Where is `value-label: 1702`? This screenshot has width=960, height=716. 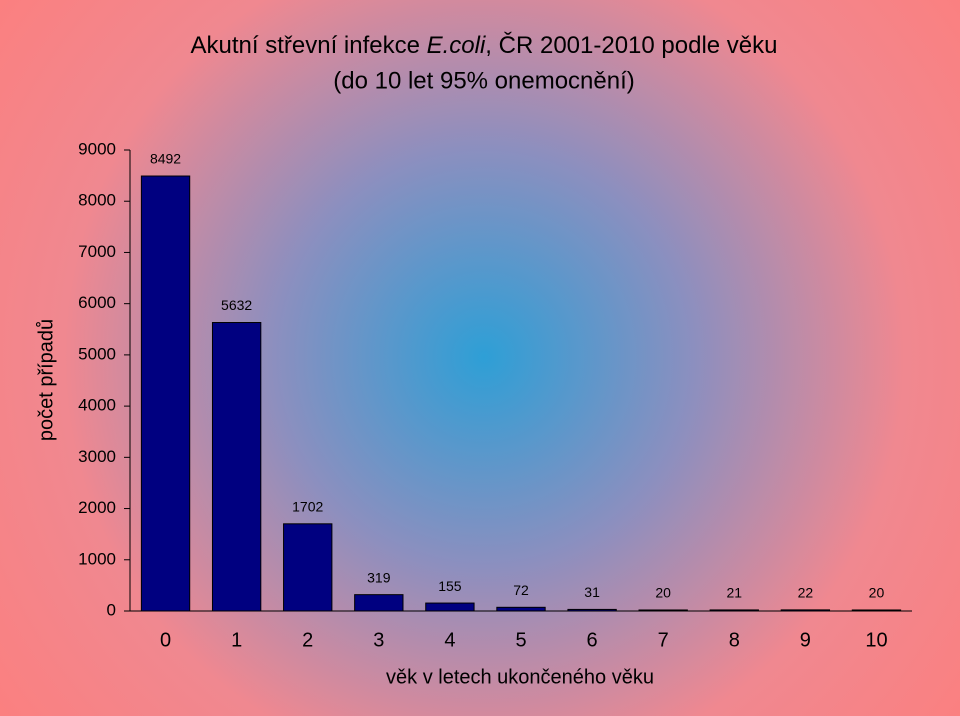 value-label: 1702 is located at coordinates (307, 507).